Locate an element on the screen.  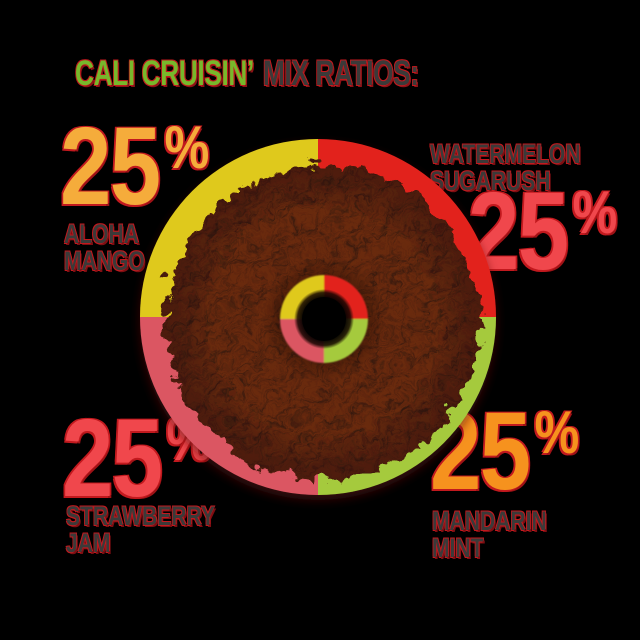
flavor-line: JAM is located at coordinates (88, 543).